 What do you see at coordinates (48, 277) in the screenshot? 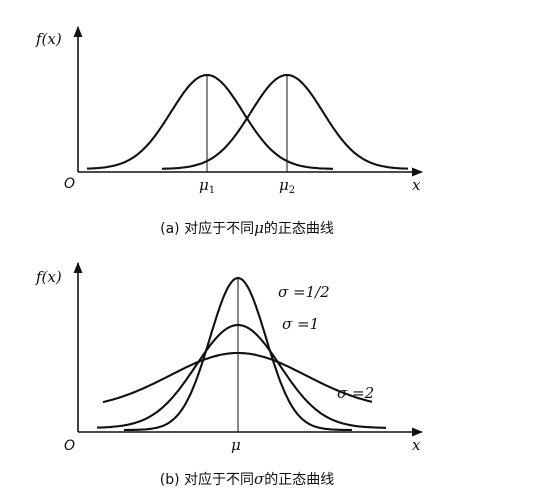
I see `panel-b-y-axis-label: f(x)` at bounding box center [48, 277].